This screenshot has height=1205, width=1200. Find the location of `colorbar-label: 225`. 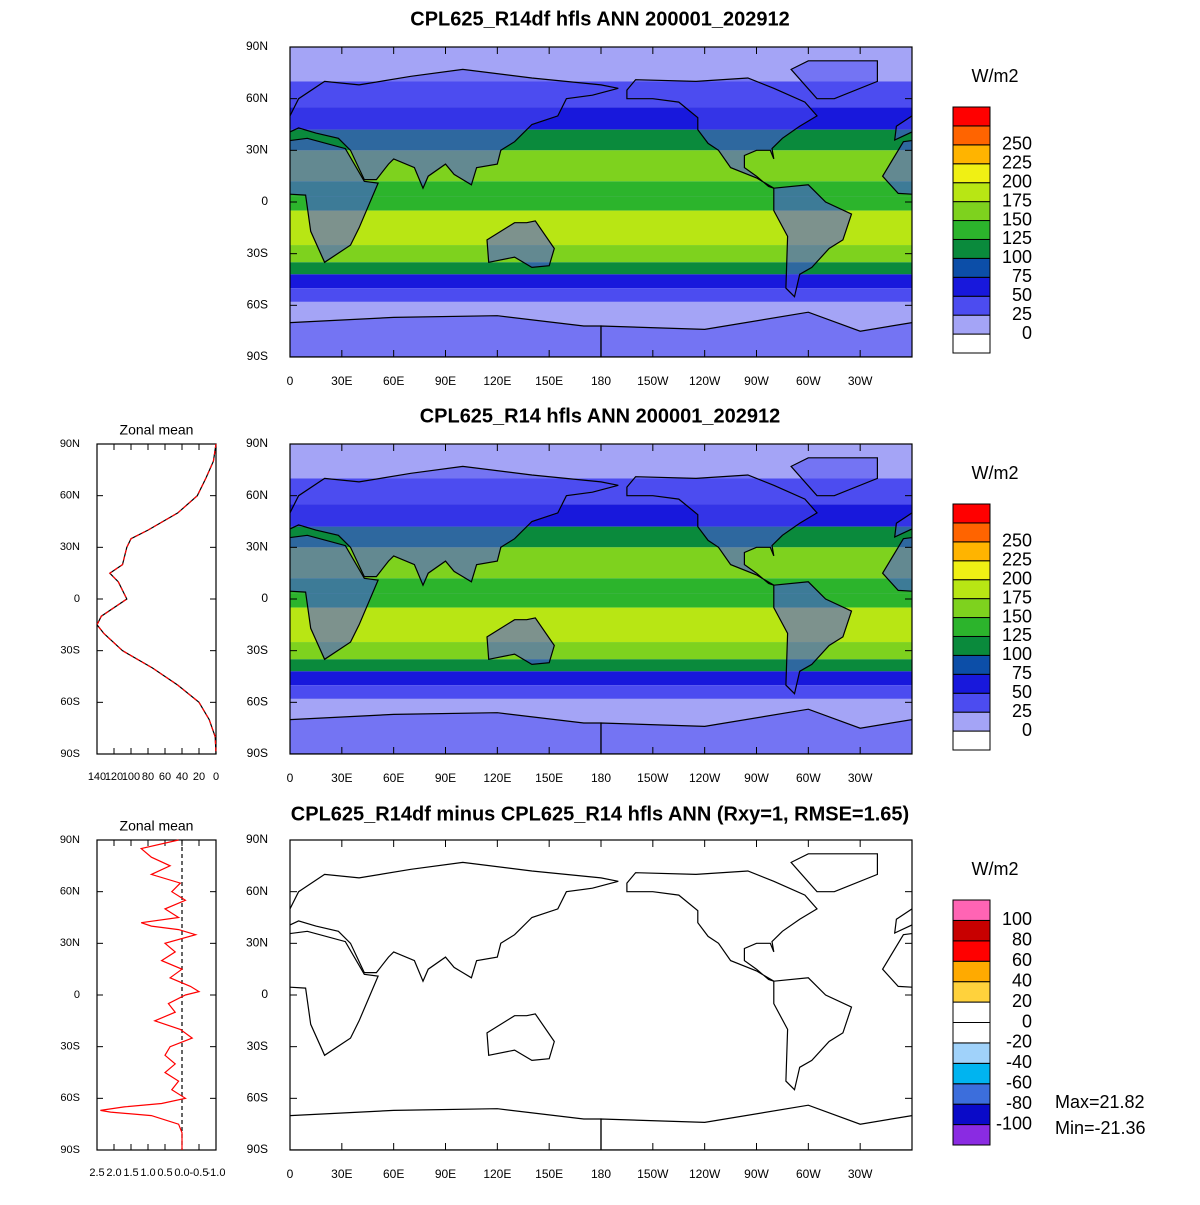

colorbar-label: 225 is located at coordinates (1017, 163).